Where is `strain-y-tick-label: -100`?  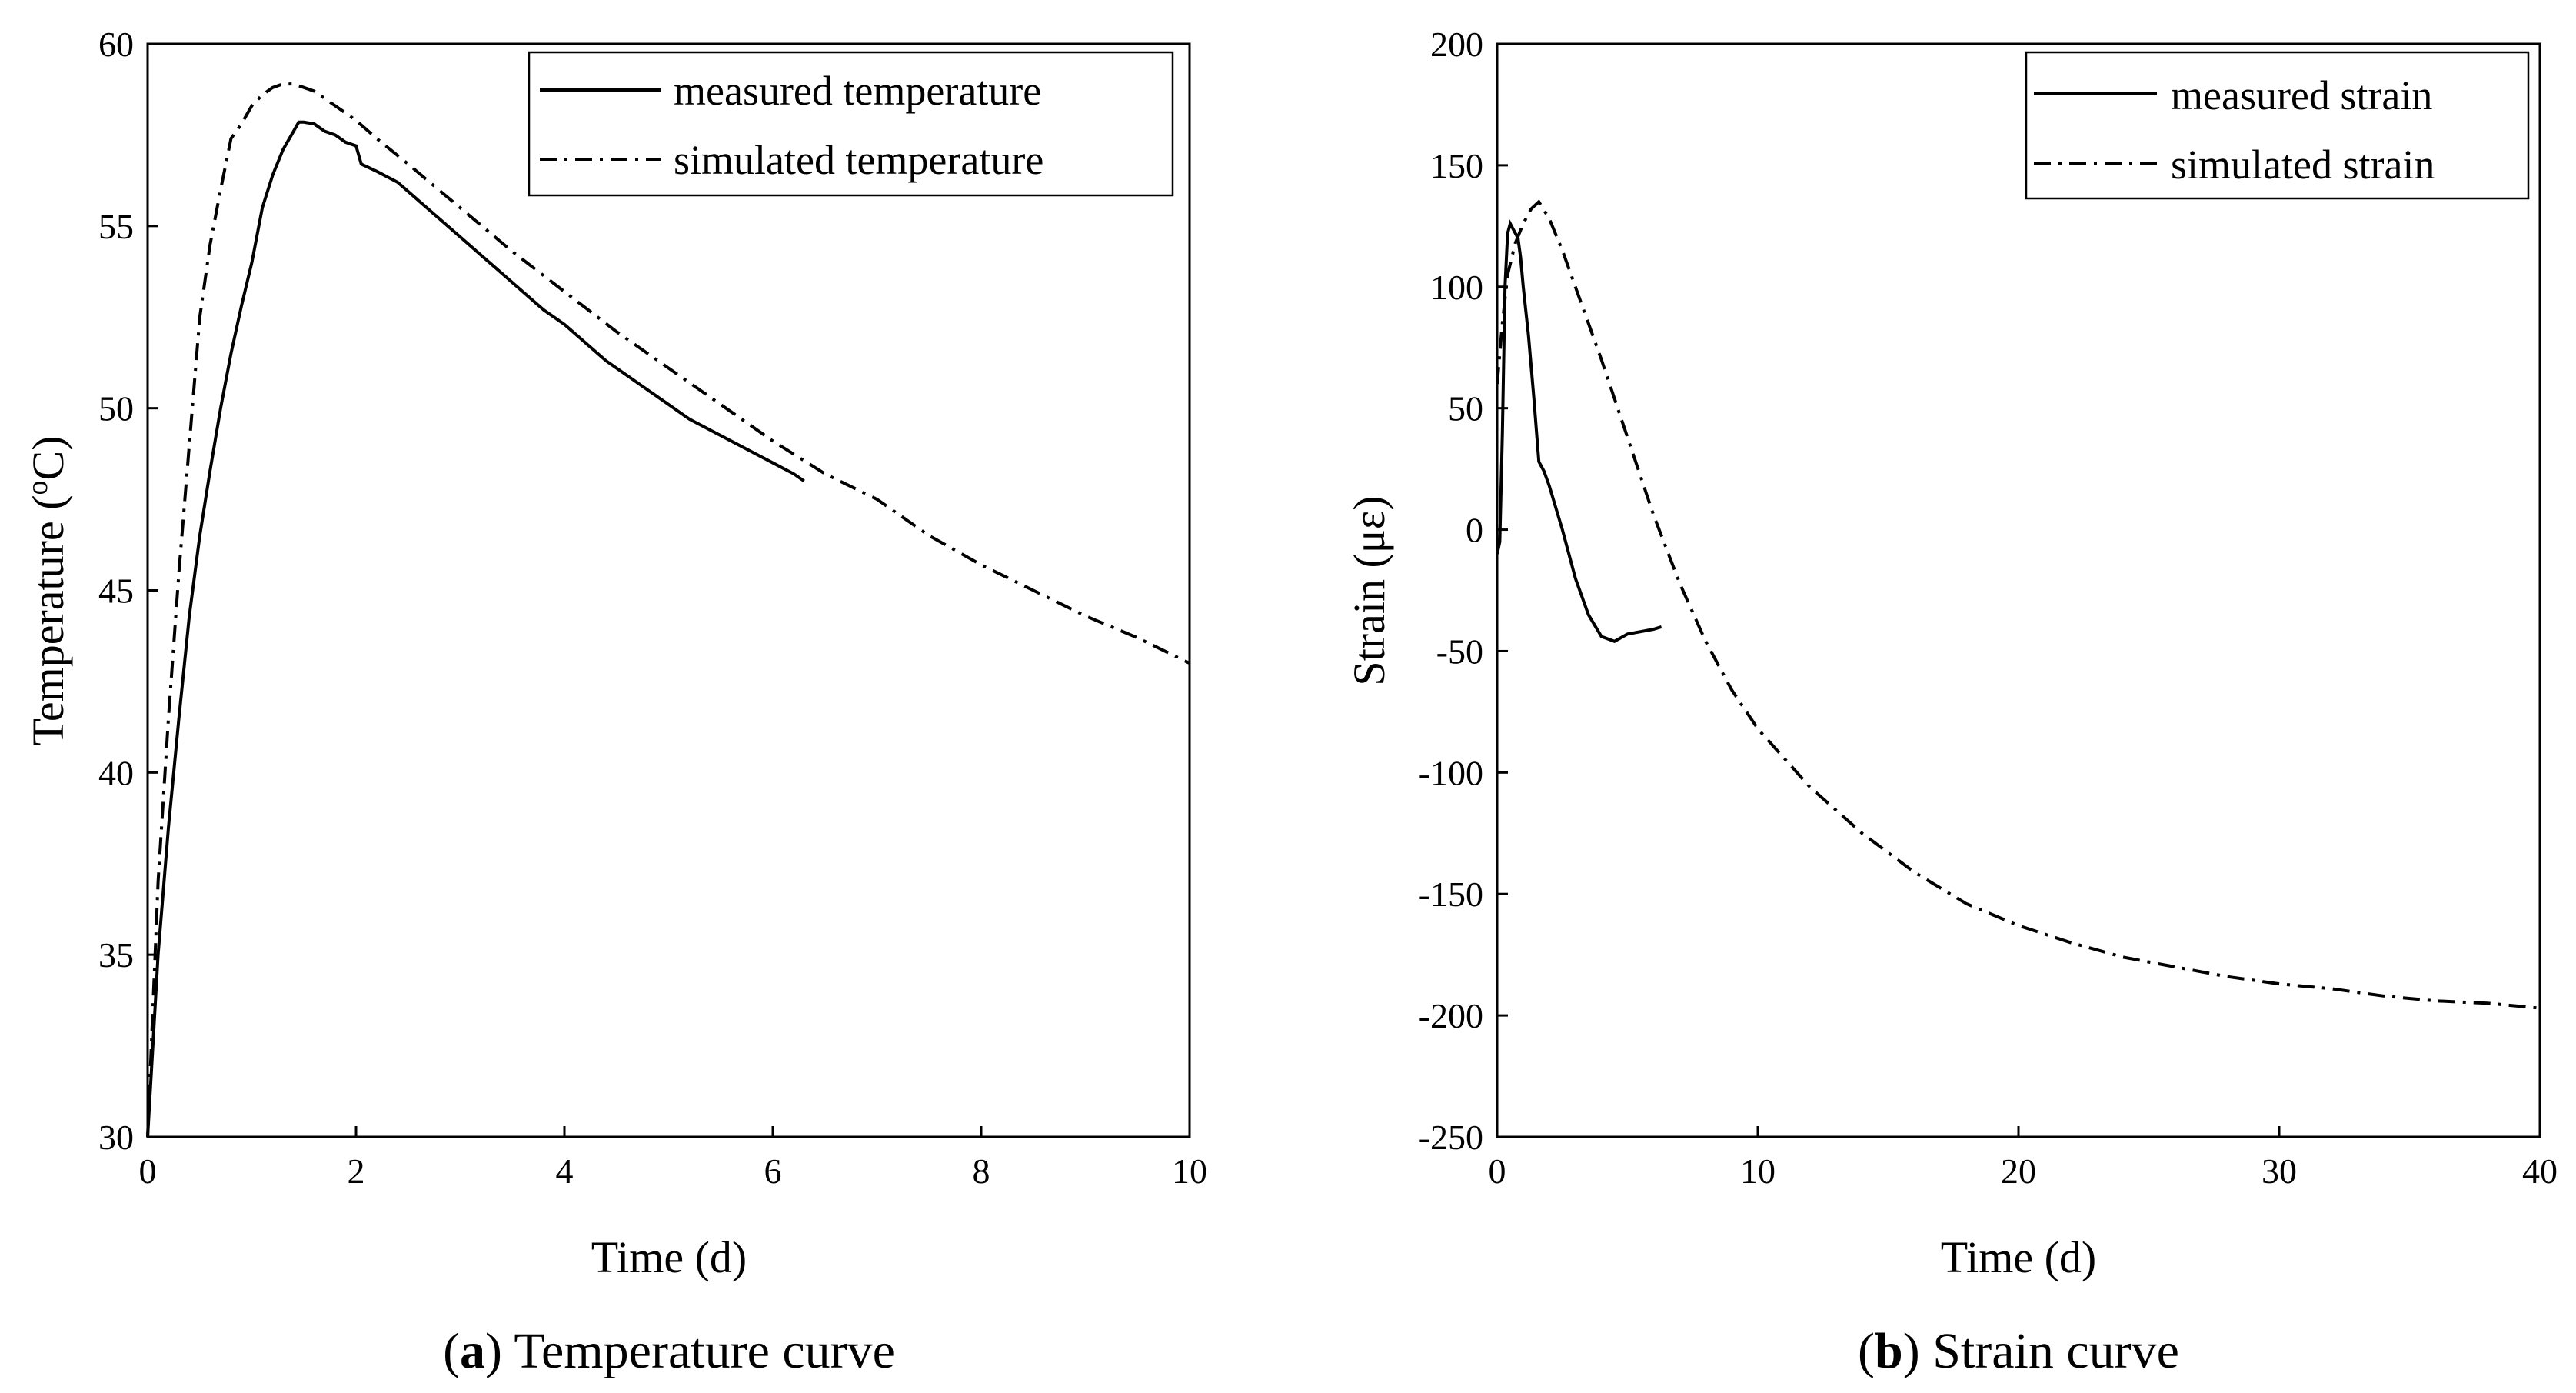
strain-y-tick-label: -100 is located at coordinates (1451, 772).